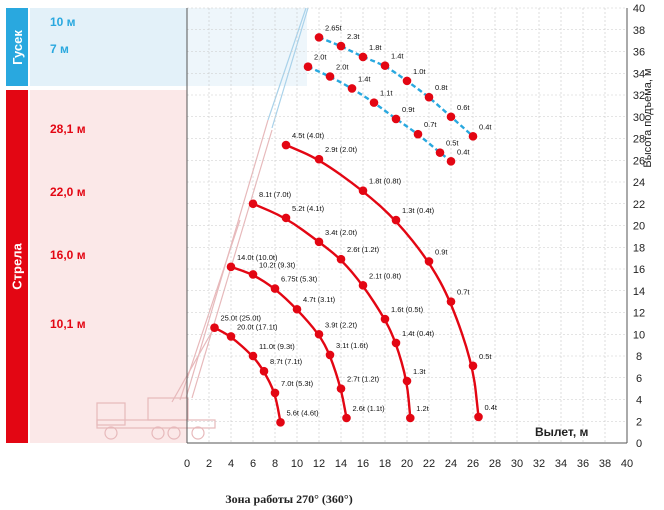  What do you see at coordinates (605, 464) in the screenshot?
I see `x-tick-label: 38` at bounding box center [605, 464].